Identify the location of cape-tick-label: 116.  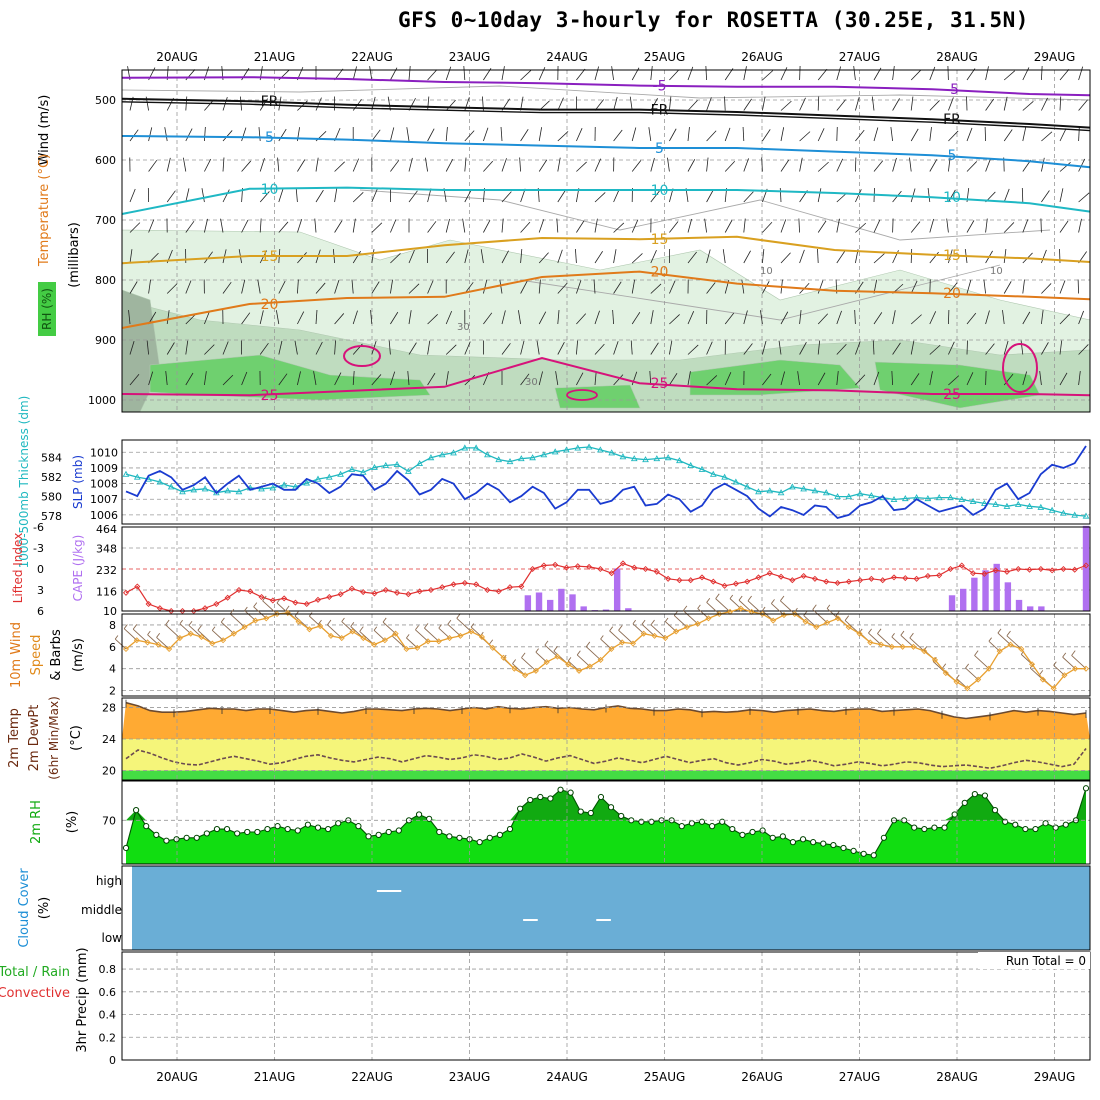
(106, 591).